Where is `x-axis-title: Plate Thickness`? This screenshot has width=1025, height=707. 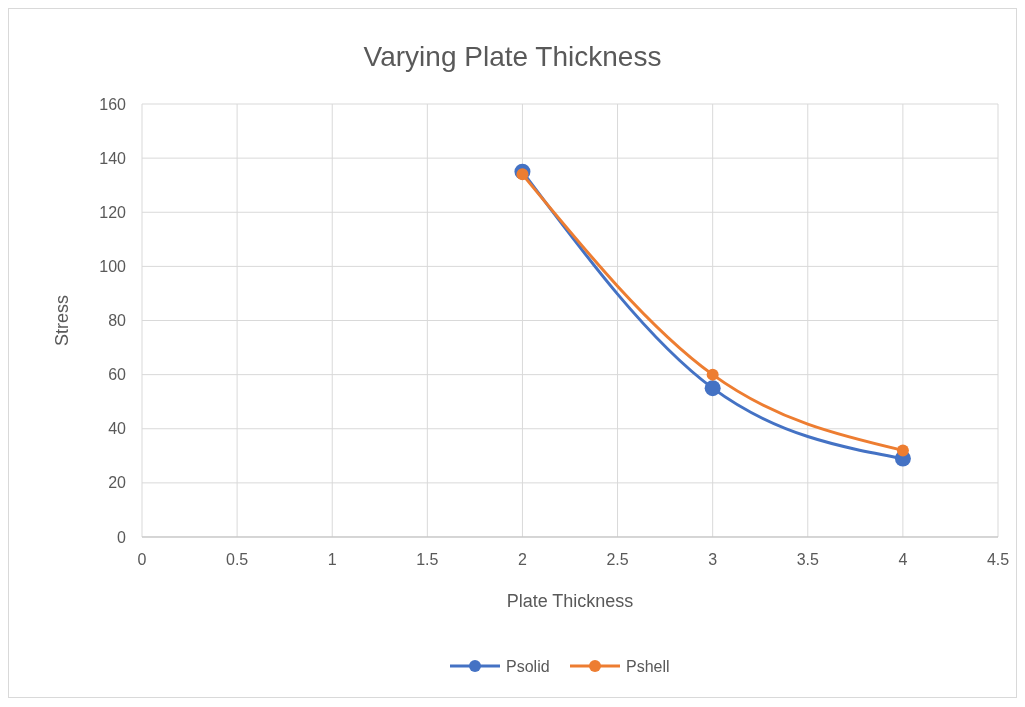 x-axis-title: Plate Thickness is located at coordinates (570, 601).